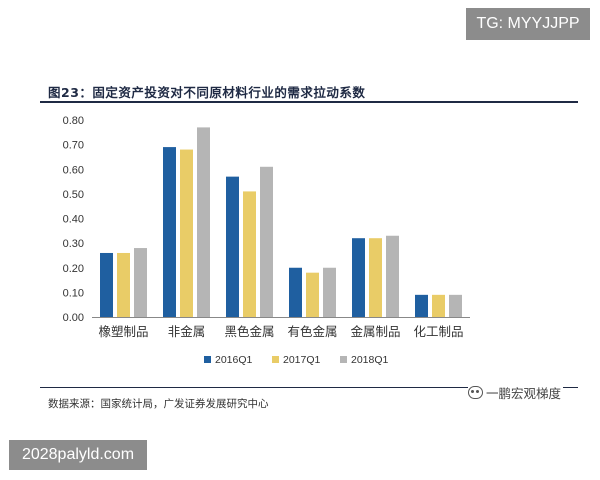 The image size is (600, 480). Describe the element at coordinates (73, 293) in the screenshot. I see `y-tick-label: 0.10` at that location.